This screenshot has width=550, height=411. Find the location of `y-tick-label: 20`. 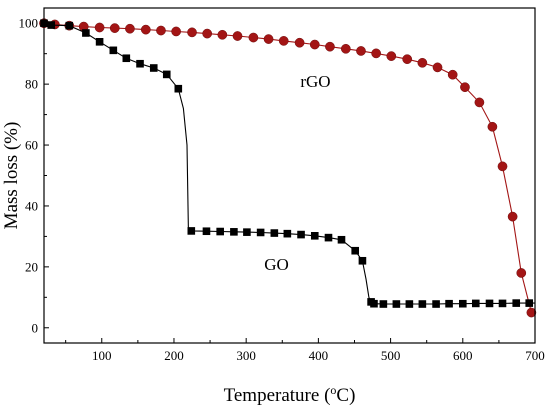

y-tick-label: 20 is located at coordinates (31, 266).